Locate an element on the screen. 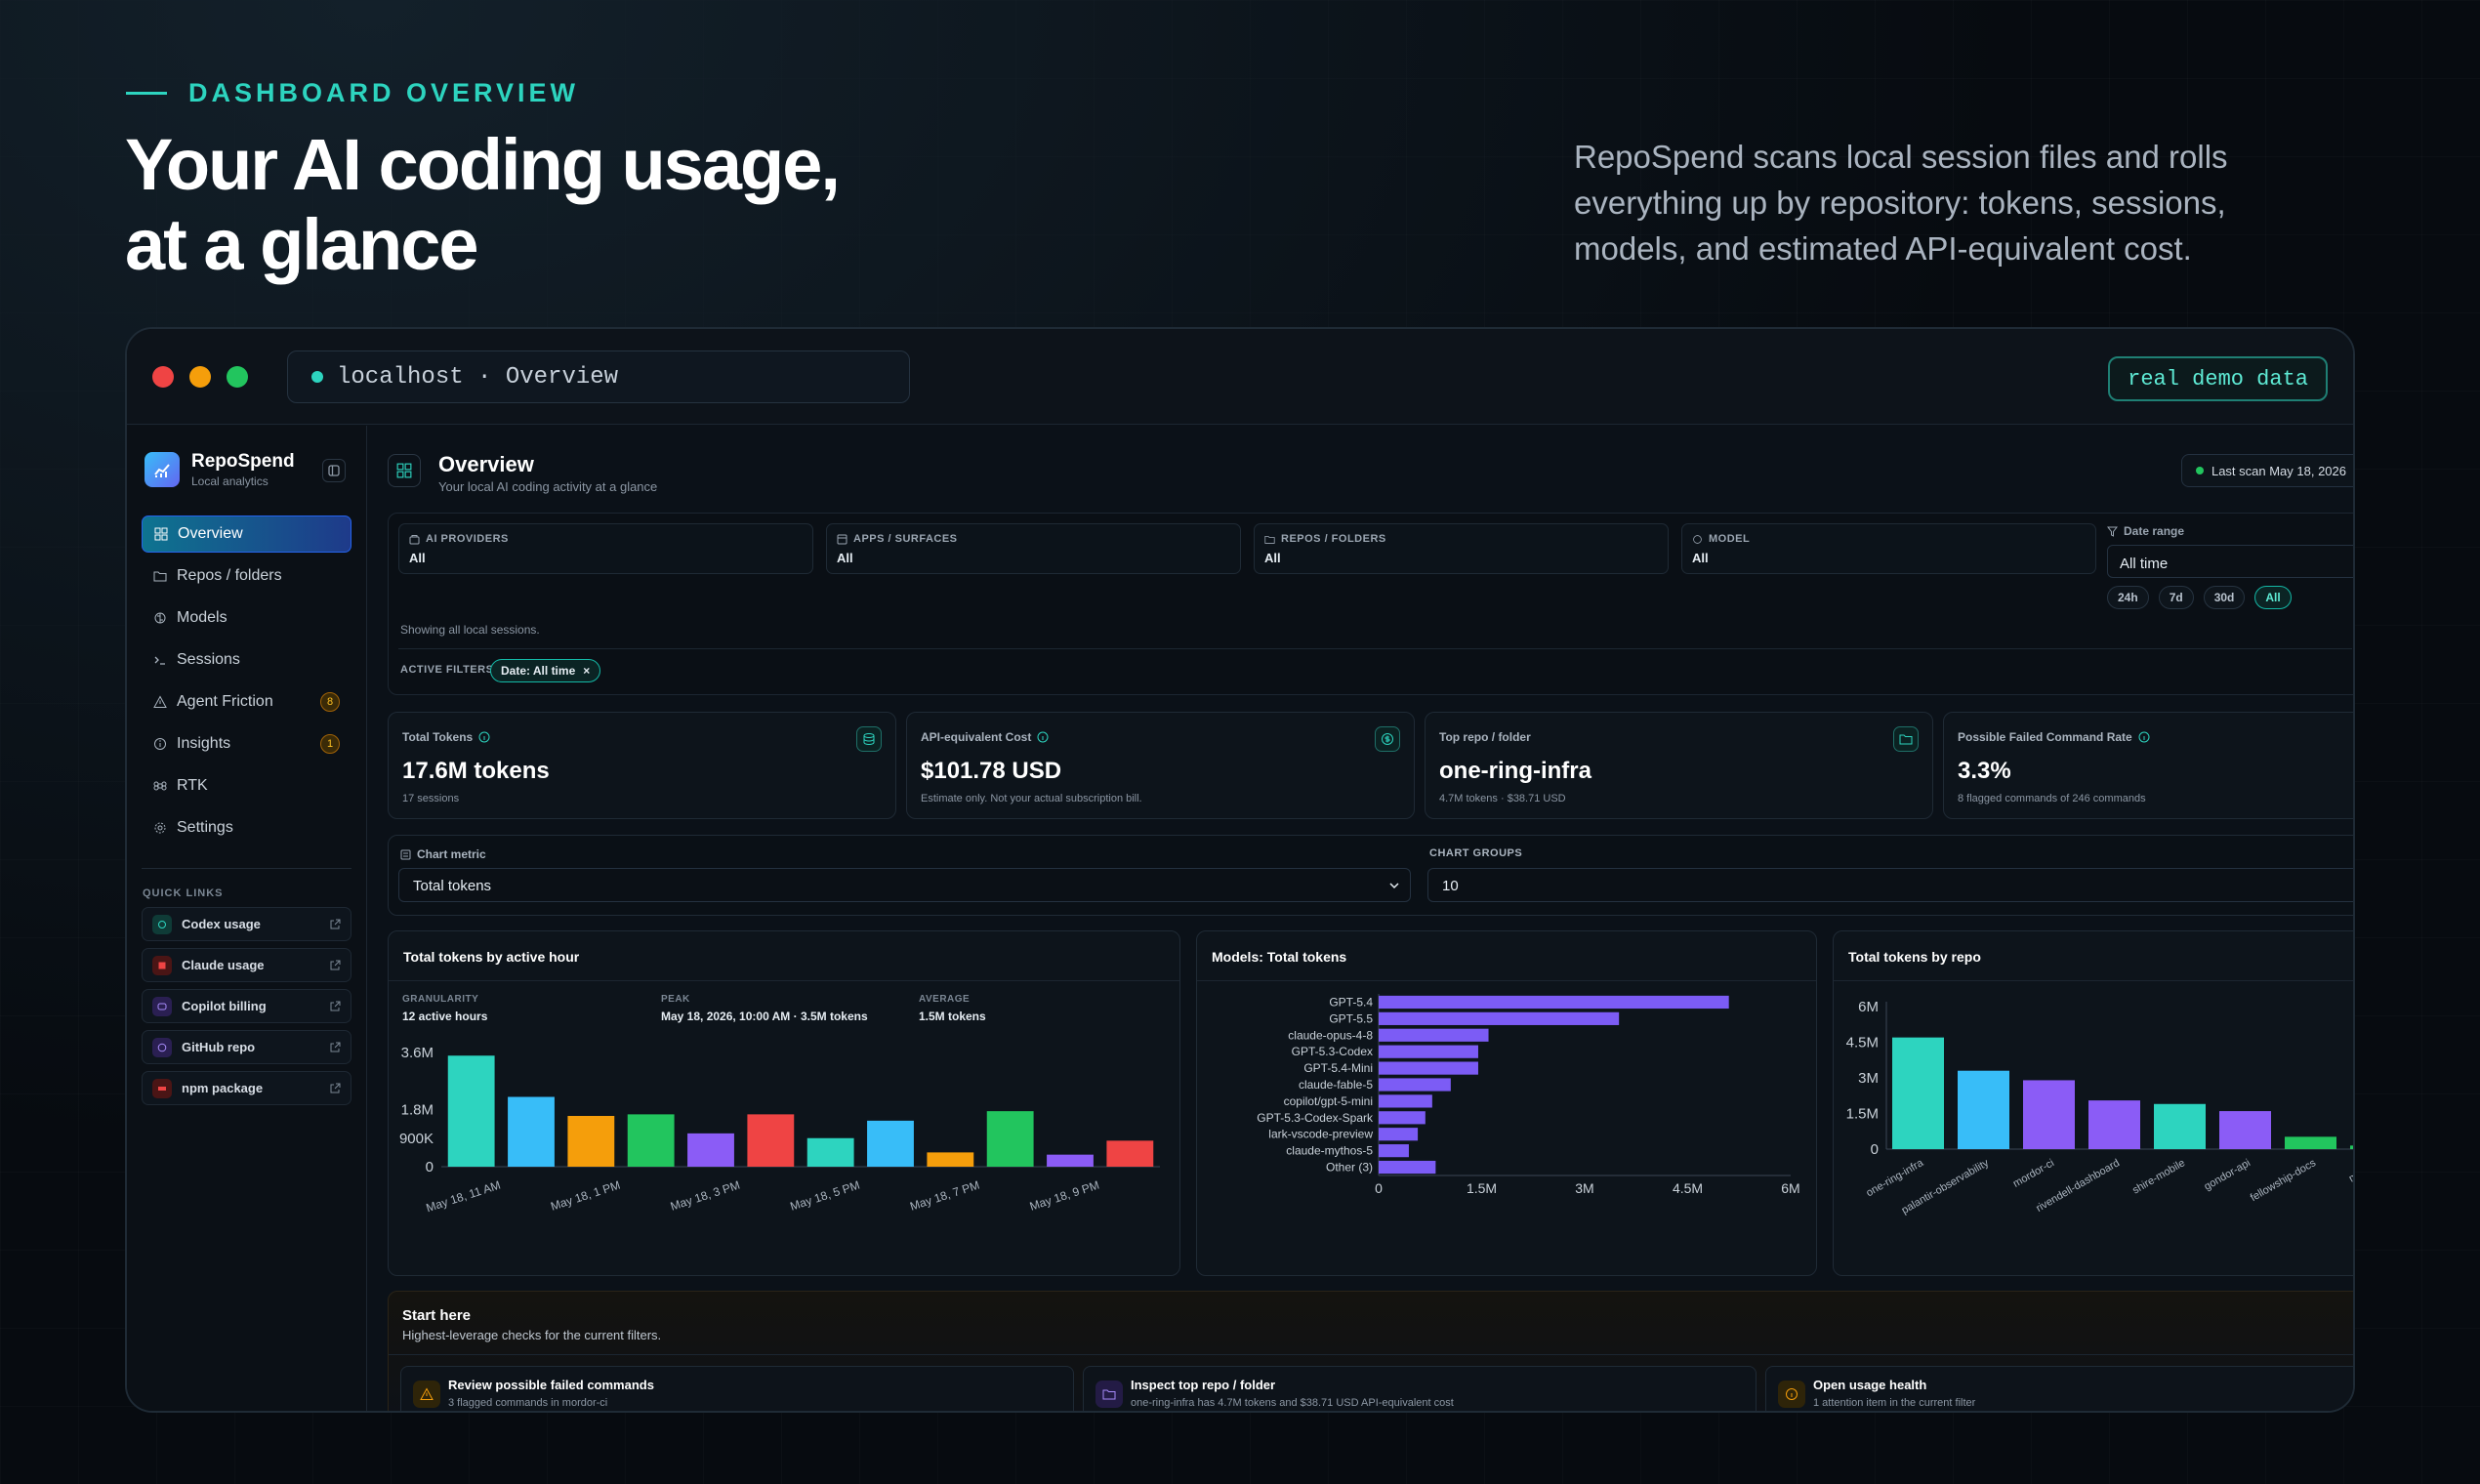  folder-icon is located at coordinates (1269, 540).